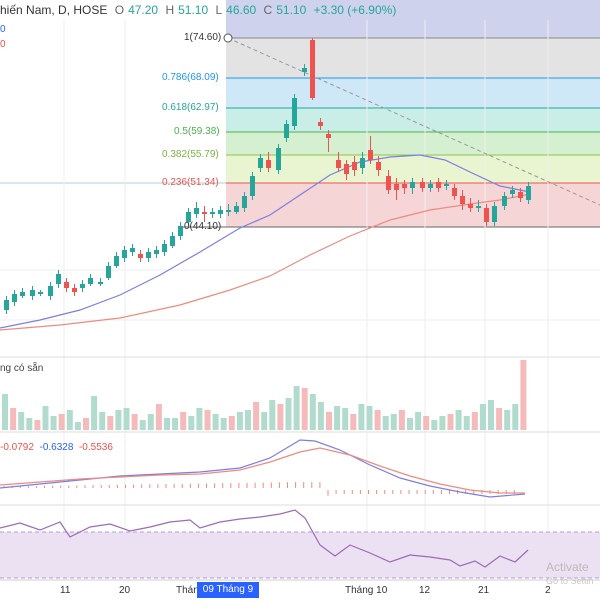 Image resolution: width=600 pixels, height=614 pixels. What do you see at coordinates (228, 38) in the screenshot?
I see `trend-line-handle` at bounding box center [228, 38].